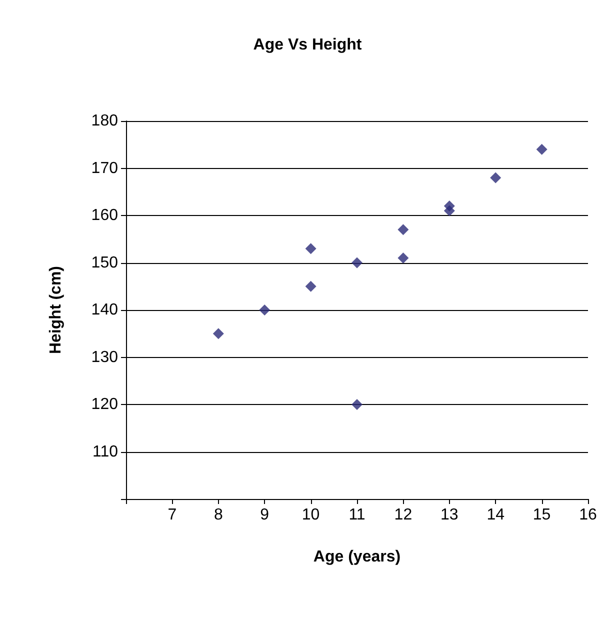 This screenshot has width=615, height=619. What do you see at coordinates (104, 404) in the screenshot?
I see `y-tick-label: 120` at bounding box center [104, 404].